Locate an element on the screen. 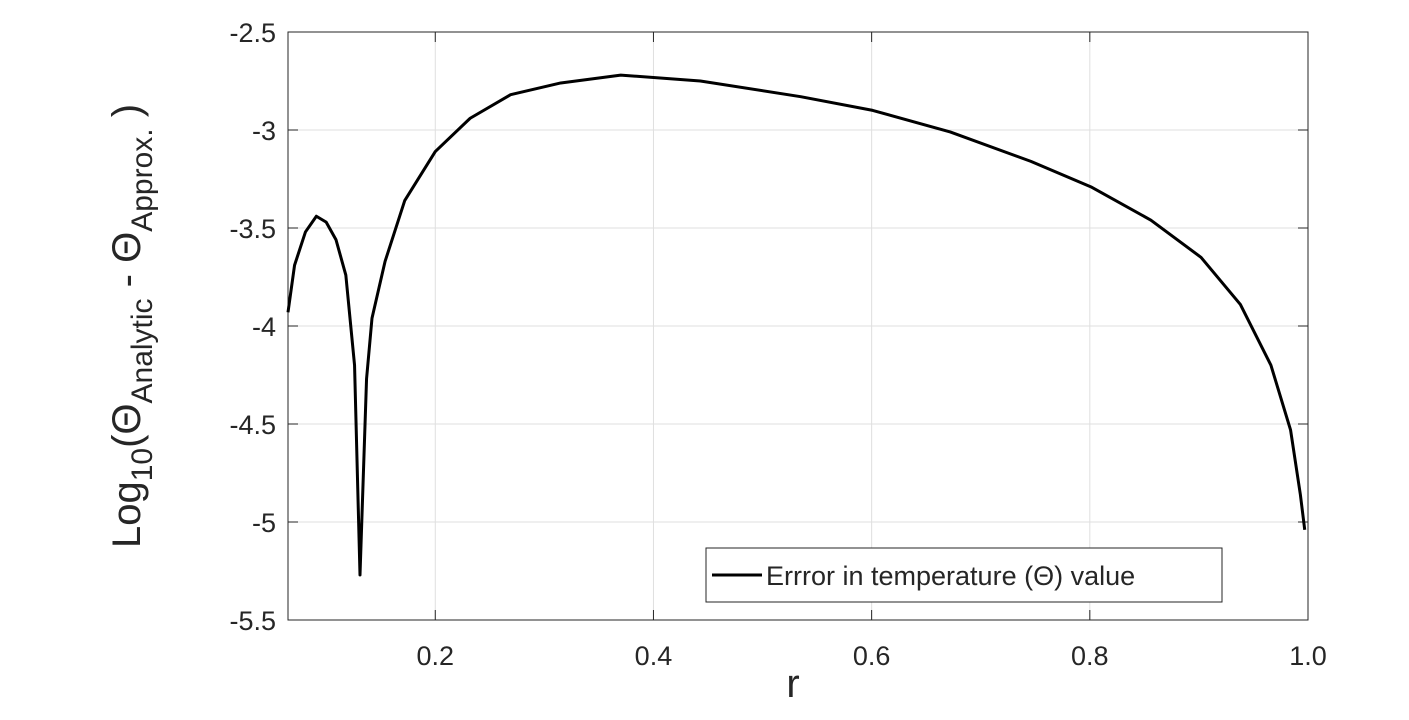 The image size is (1409, 720). y-tick-label: -5 is located at coordinates (264, 523).